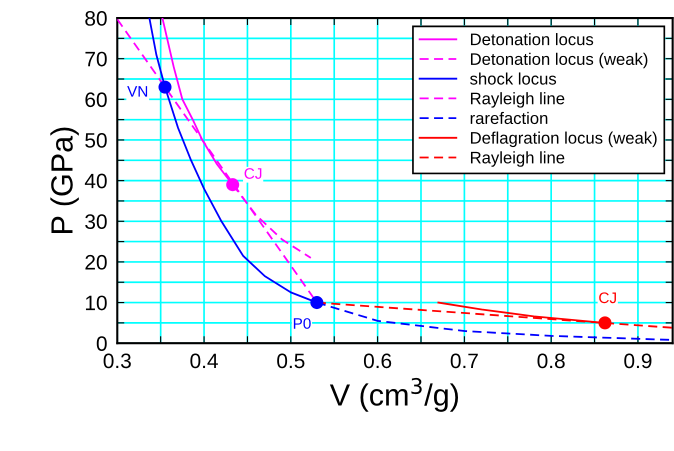 The image size is (674, 451). Describe the element at coordinates (290, 360) in the screenshot. I see `x-tick-label: 0.5` at that location.